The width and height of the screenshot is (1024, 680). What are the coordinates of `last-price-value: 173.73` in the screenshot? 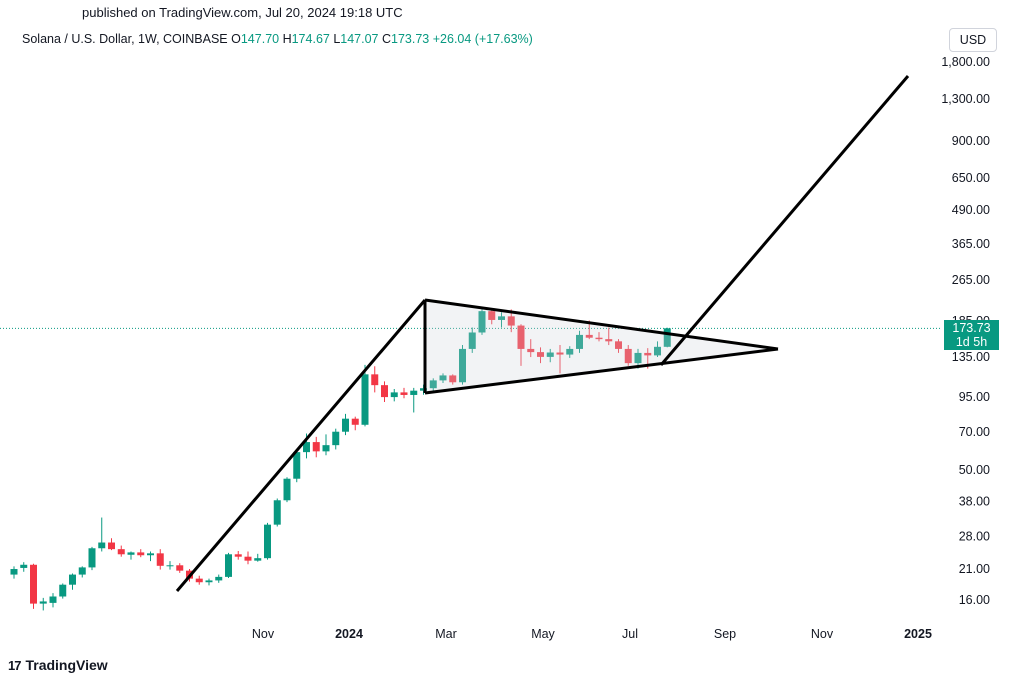 It's located at (971, 328).